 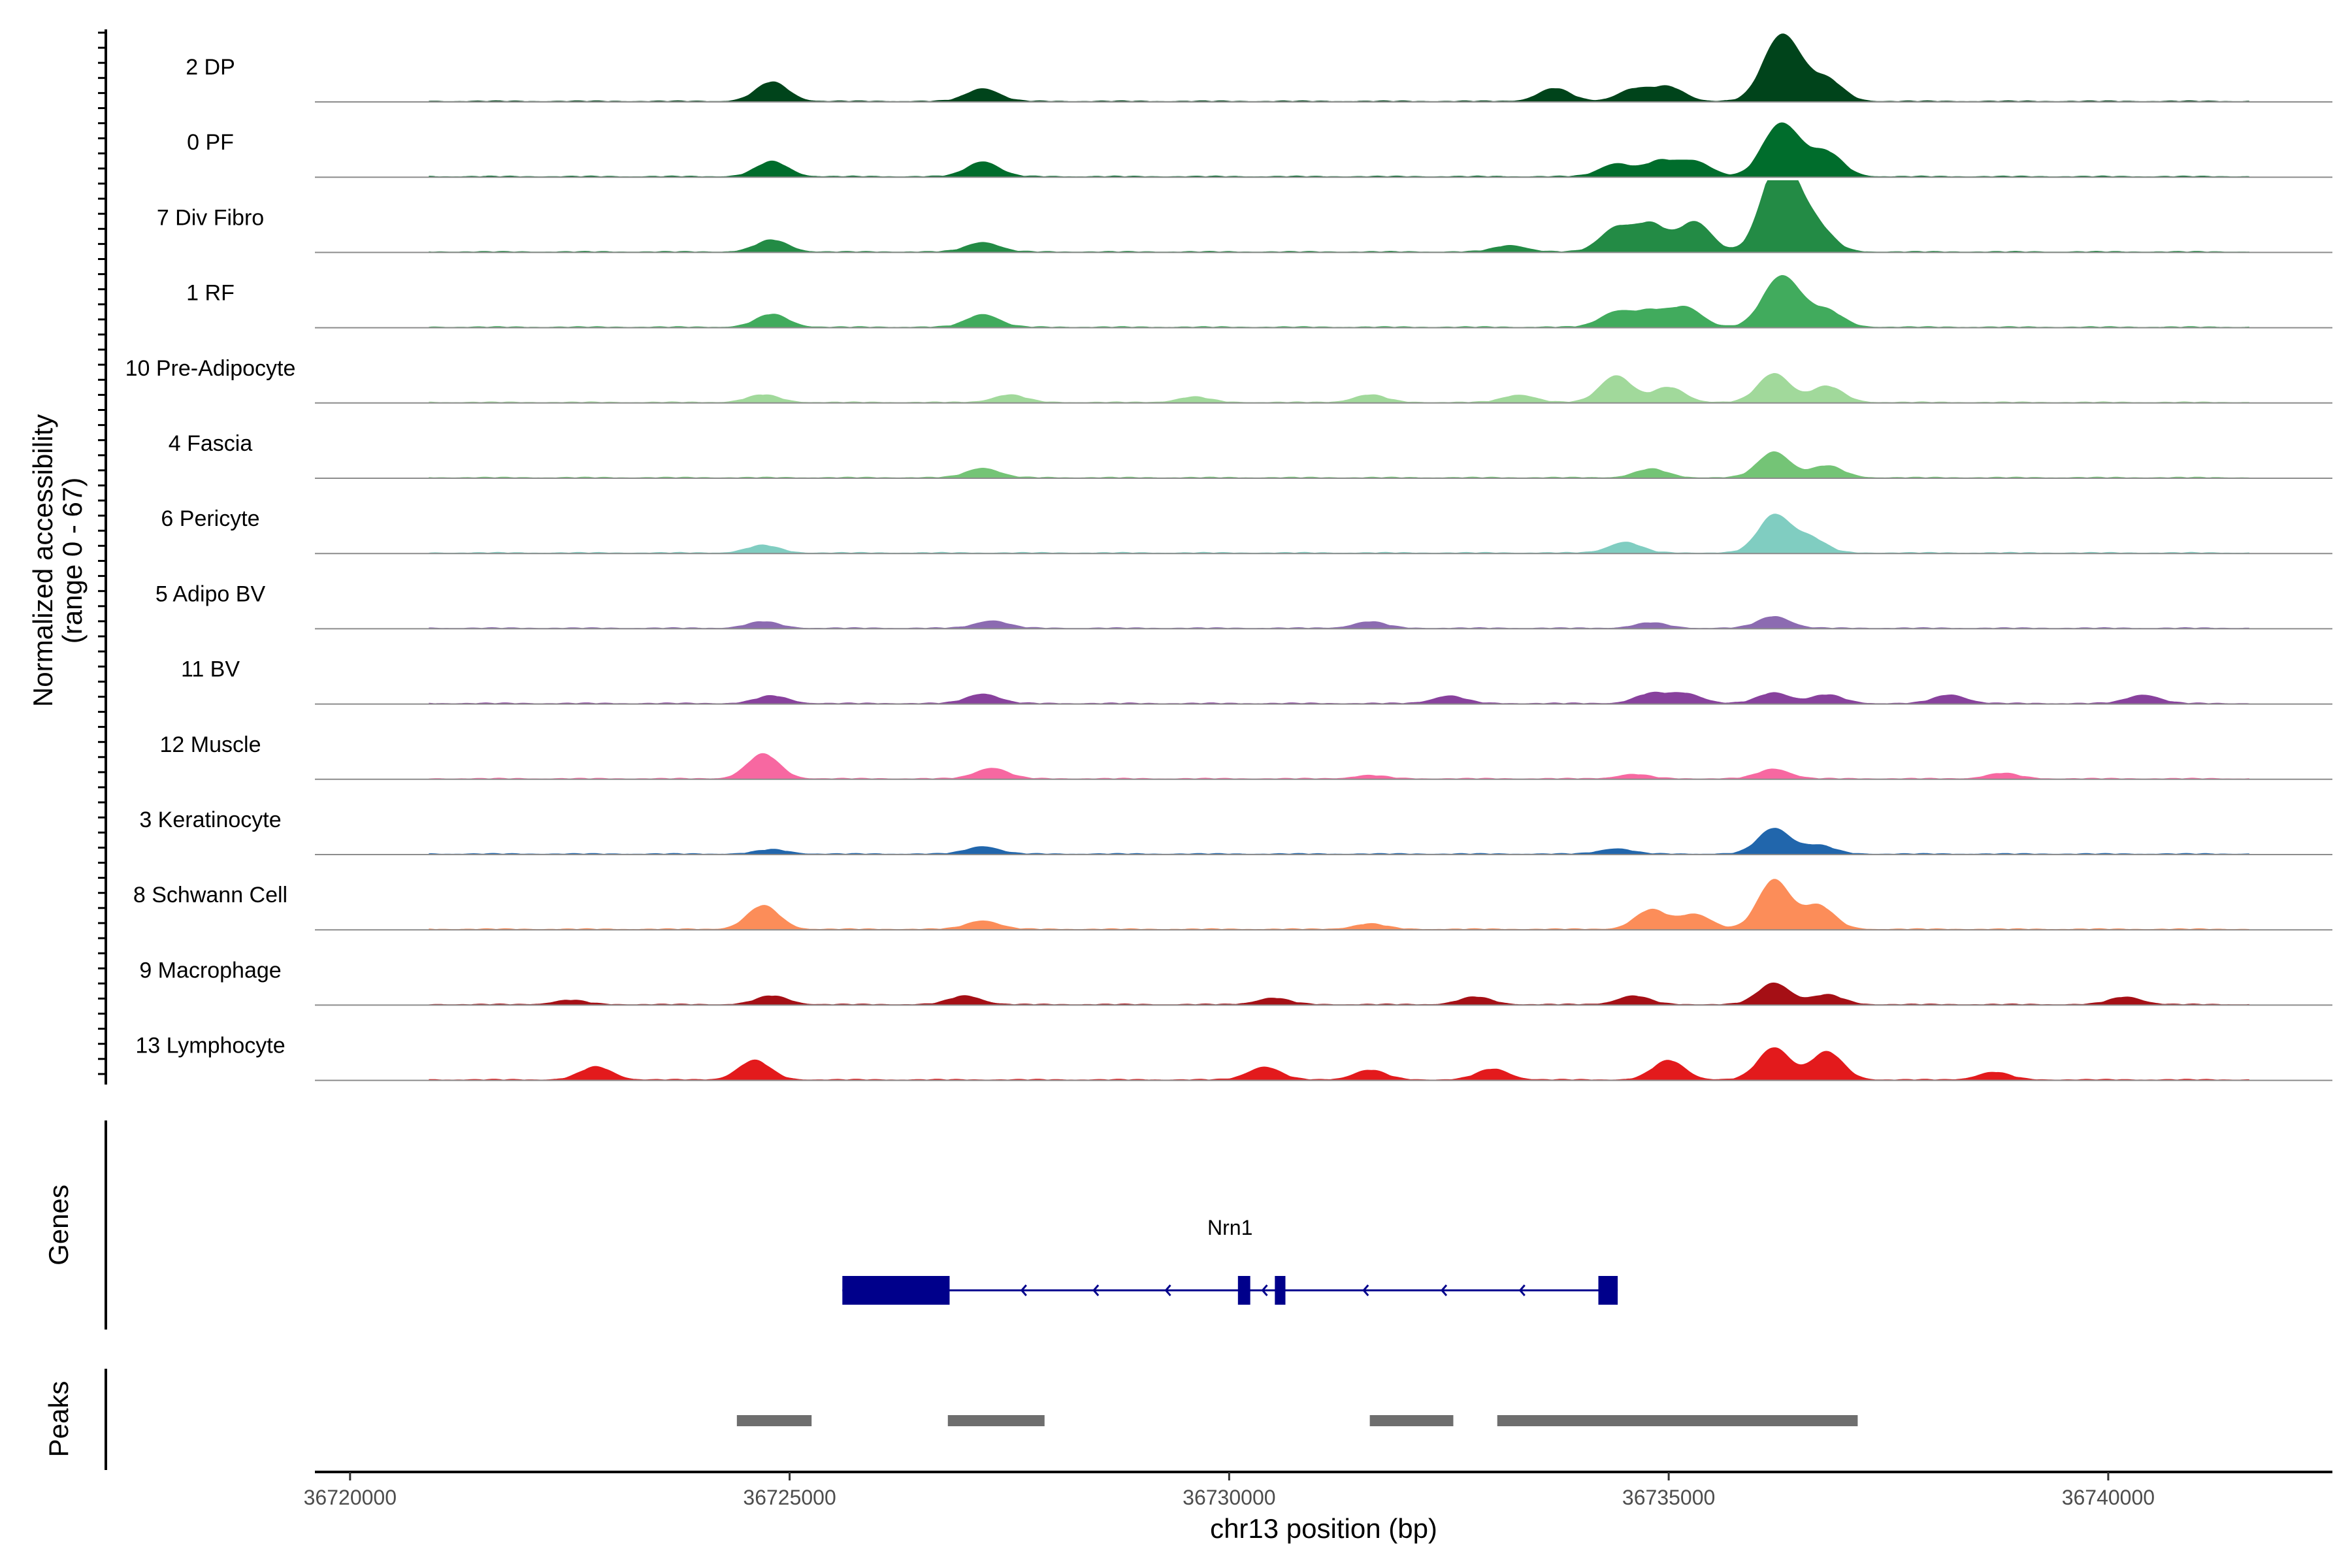 I want to click on track-label: 0 PF, so click(x=210, y=142).